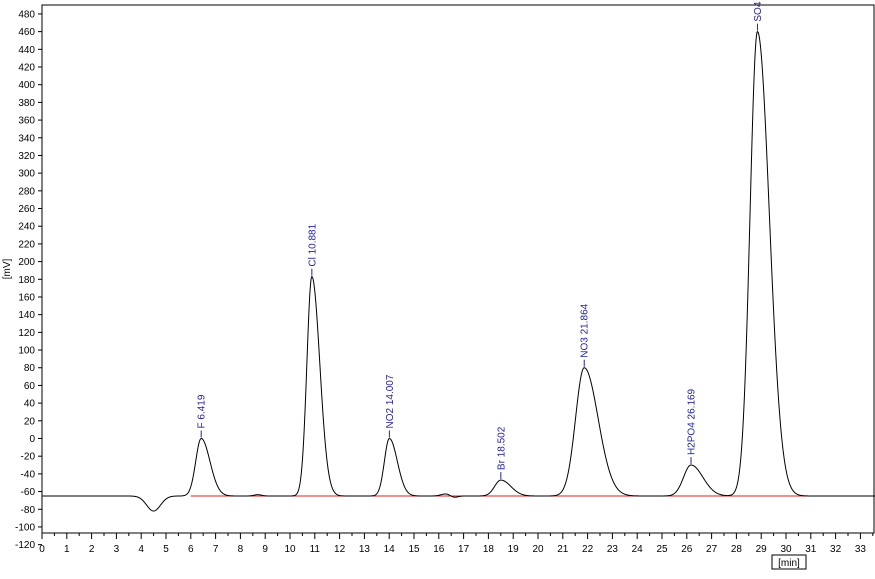 The width and height of the screenshot is (875, 579). I want to click on x-tick-label: 27, so click(712, 549).